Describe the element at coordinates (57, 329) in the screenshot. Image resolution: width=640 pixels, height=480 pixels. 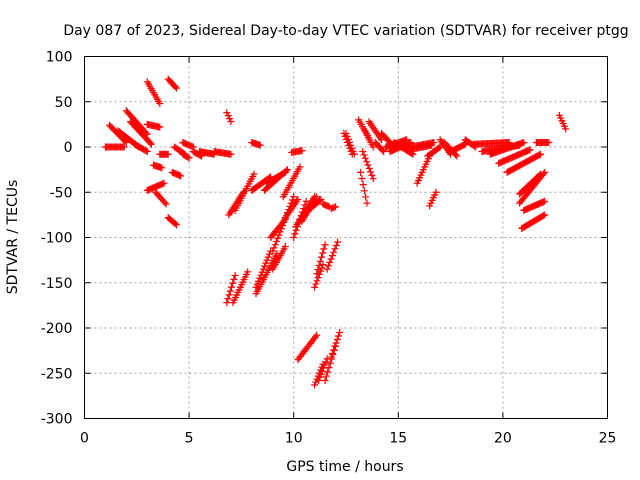
I see `y-tick-label: -200` at that location.